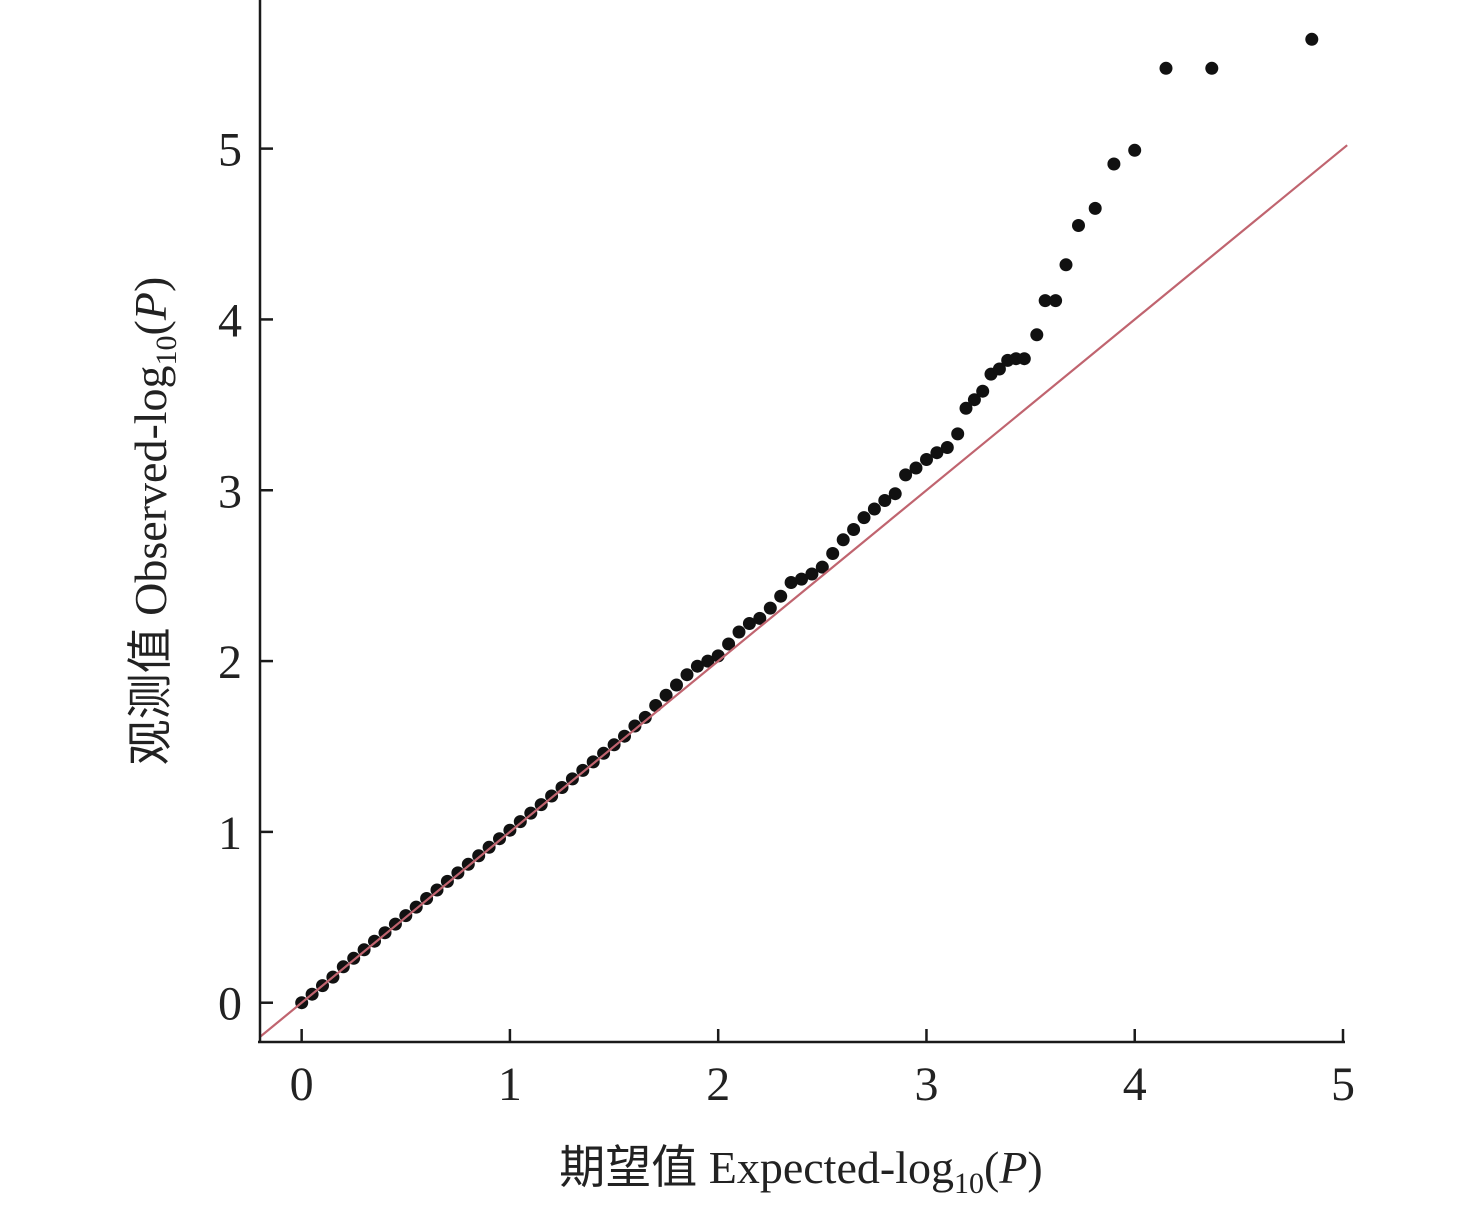 The height and width of the screenshot is (1212, 1476). What do you see at coordinates (230, 320) in the screenshot?
I see `y-tick-label: 4` at bounding box center [230, 320].